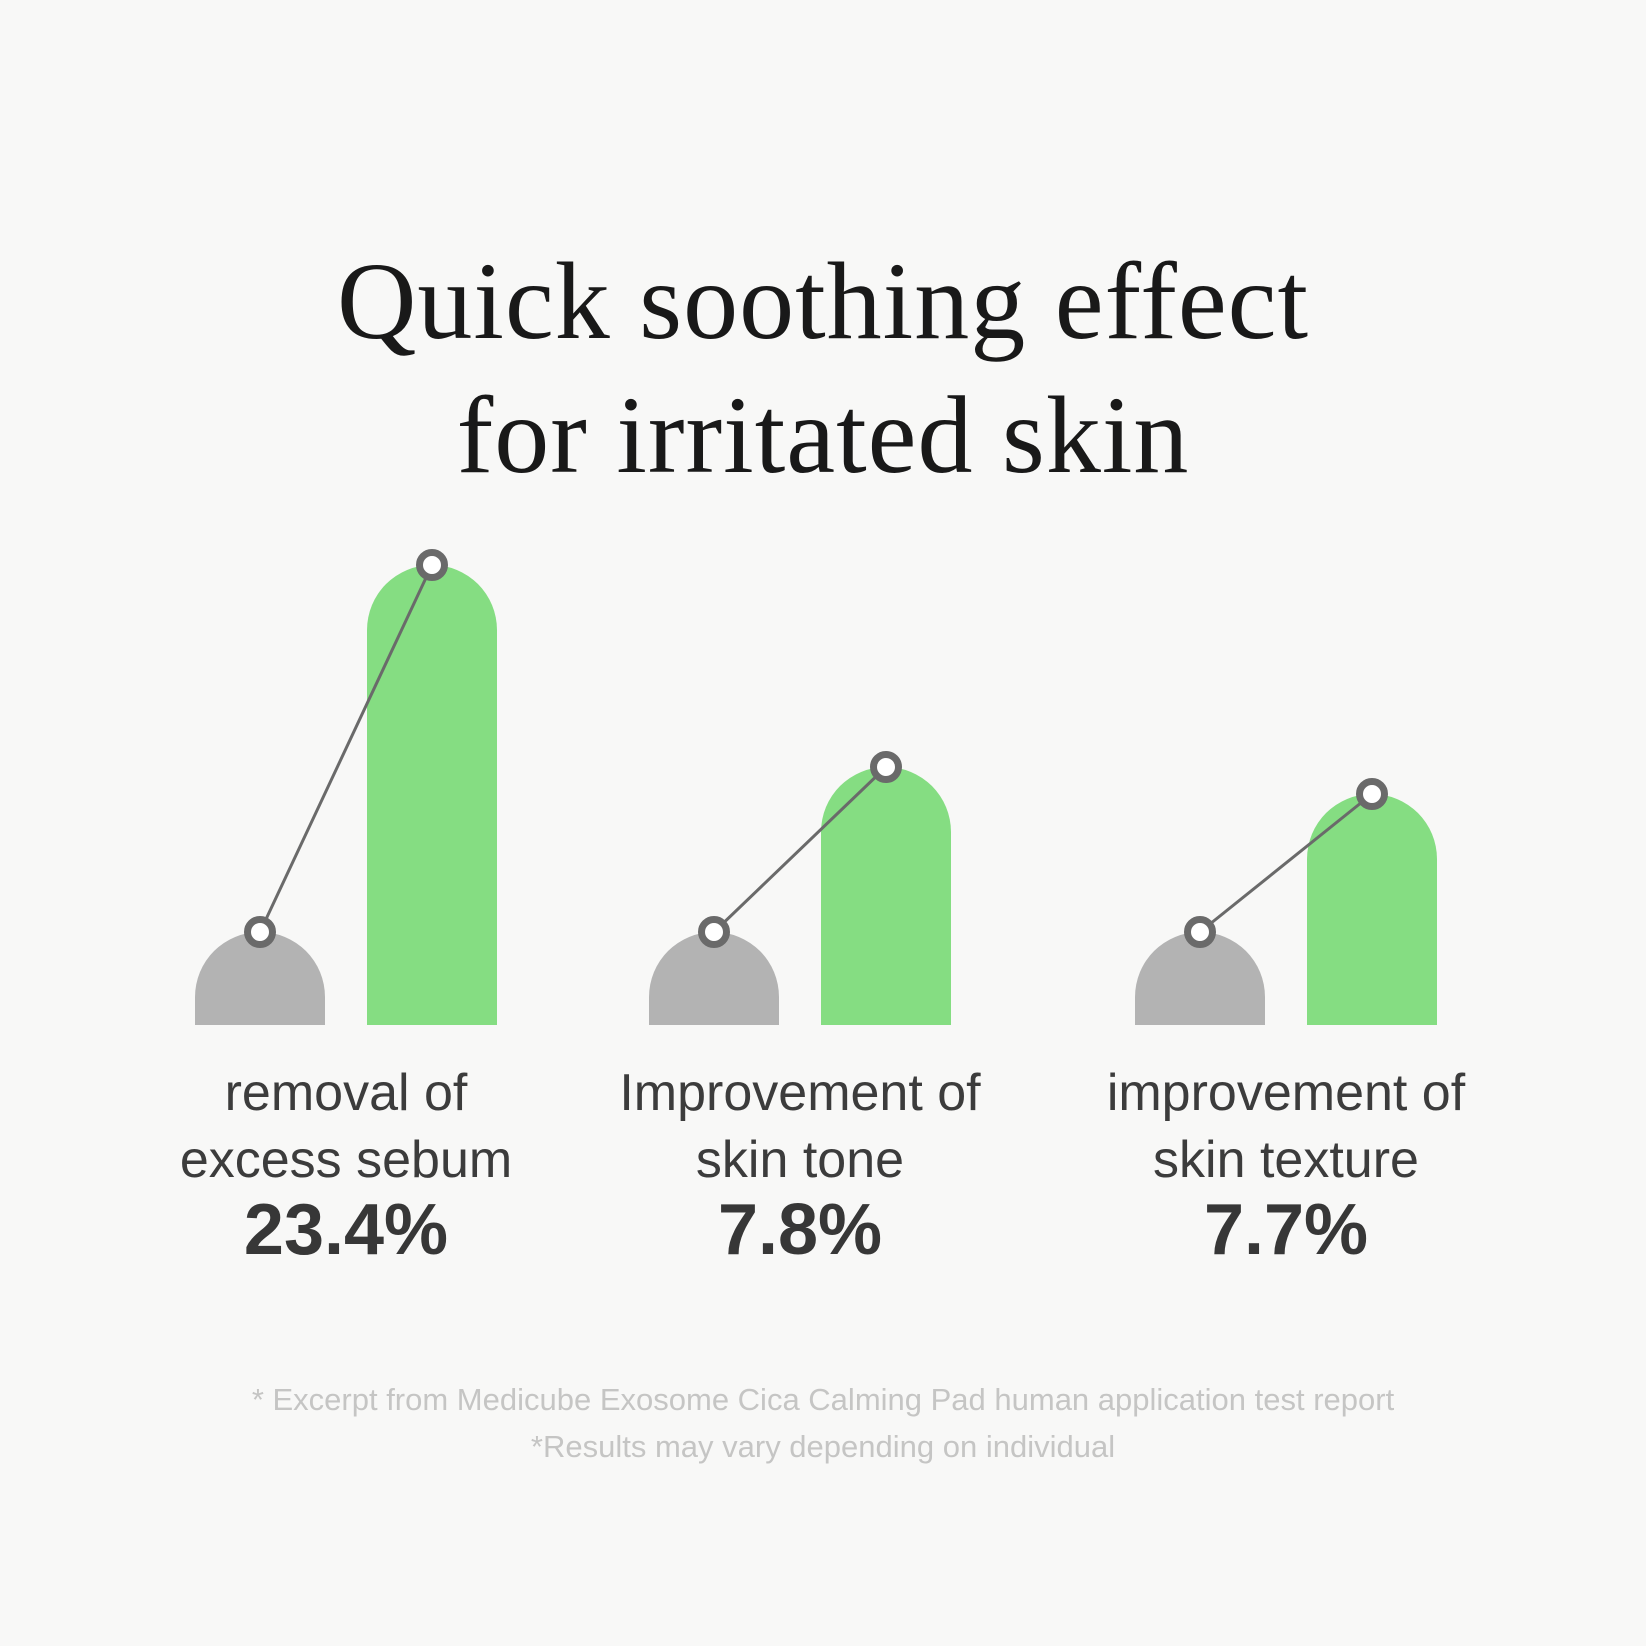 The width and height of the screenshot is (1646, 1646). Describe the element at coordinates (800, 1160) in the screenshot. I see `group-label-line-2: skin tone` at that location.